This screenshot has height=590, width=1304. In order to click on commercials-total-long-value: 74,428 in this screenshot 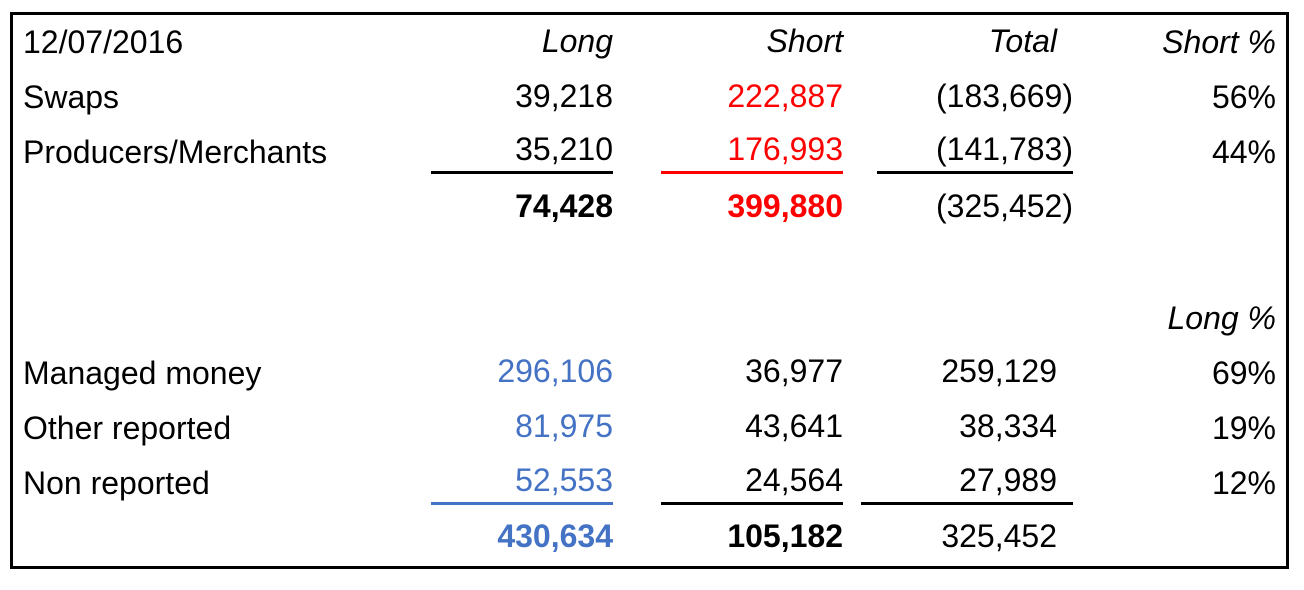, I will do `click(564, 205)`.